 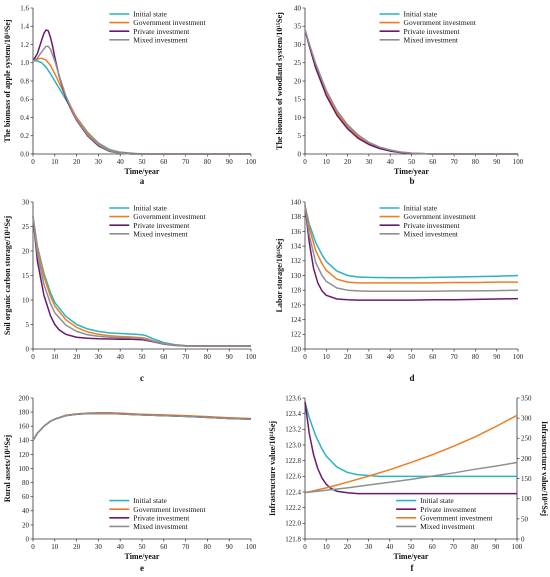 What do you see at coordinates (279, 275) in the screenshot?
I see `y-axis-label: Labor storage/10¹⁴Sej` at bounding box center [279, 275].